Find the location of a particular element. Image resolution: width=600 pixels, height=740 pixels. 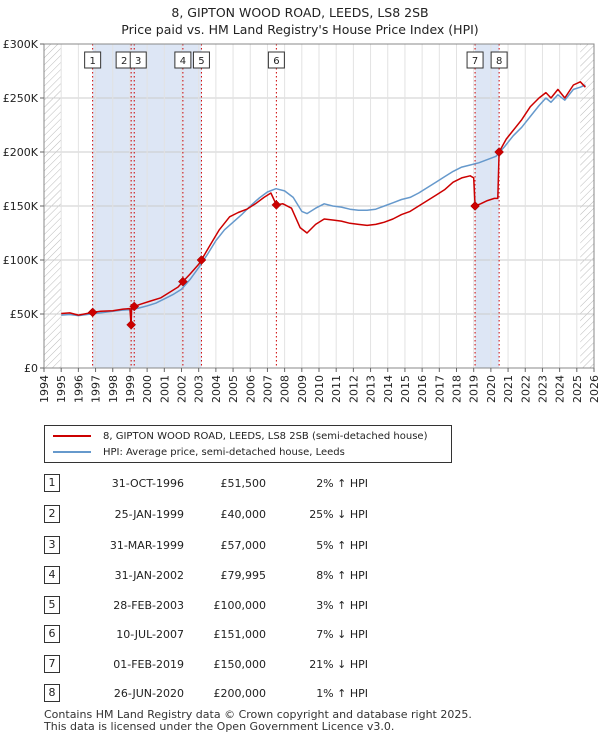

sale-price: £151,000 is located at coordinates (240, 634).